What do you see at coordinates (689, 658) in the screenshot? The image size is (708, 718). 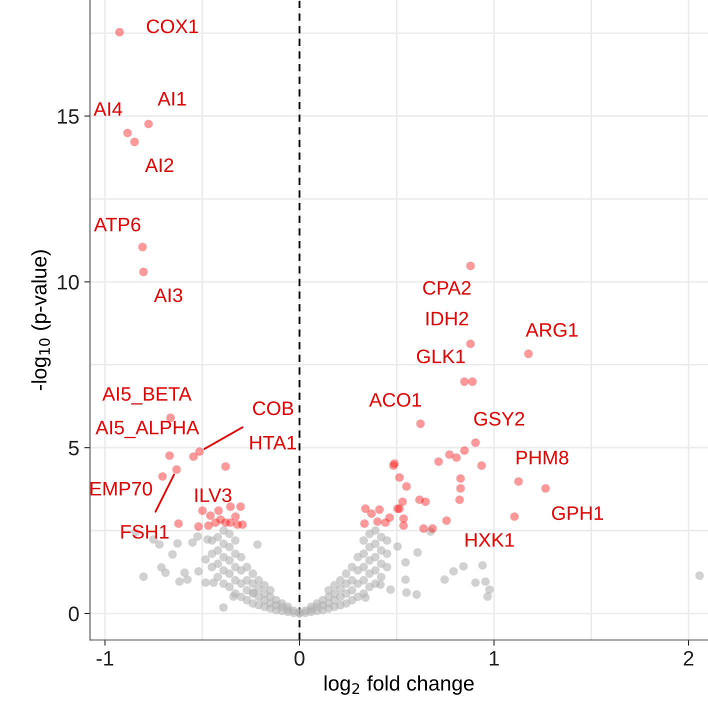 I see `x-tick-label: 2` at bounding box center [689, 658].